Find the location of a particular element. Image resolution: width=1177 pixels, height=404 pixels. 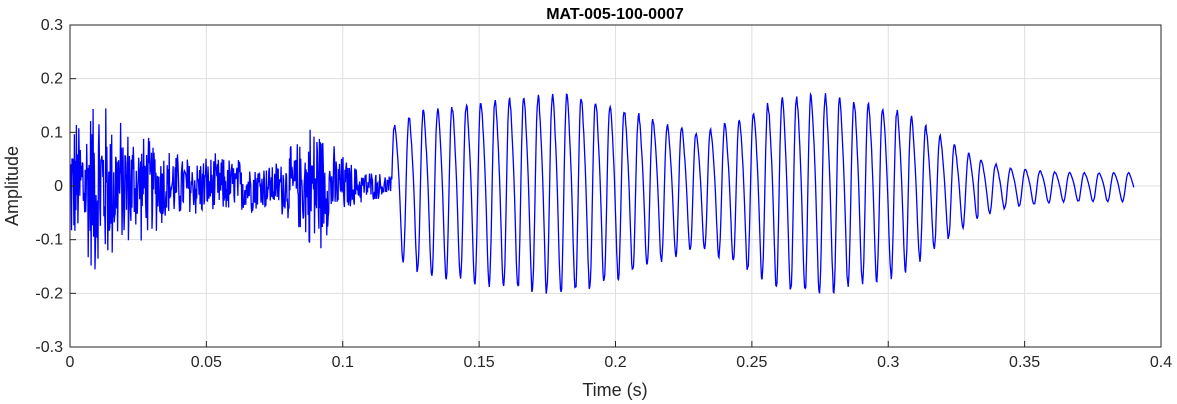

y-tick-label: 0.2 is located at coordinates (52, 79).